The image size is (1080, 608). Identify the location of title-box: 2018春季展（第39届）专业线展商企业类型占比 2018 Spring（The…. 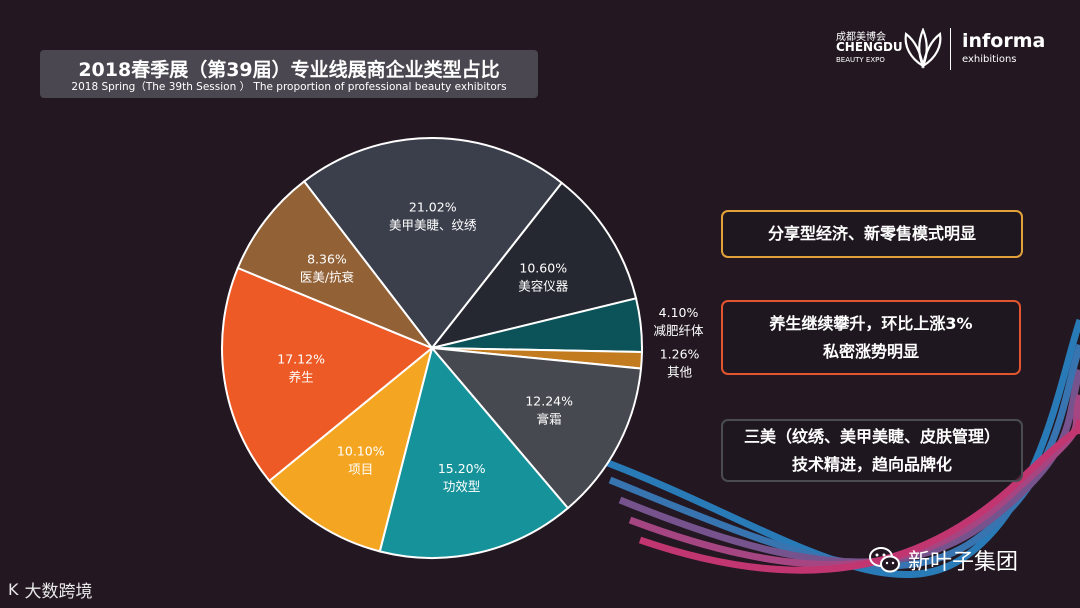
(289, 74).